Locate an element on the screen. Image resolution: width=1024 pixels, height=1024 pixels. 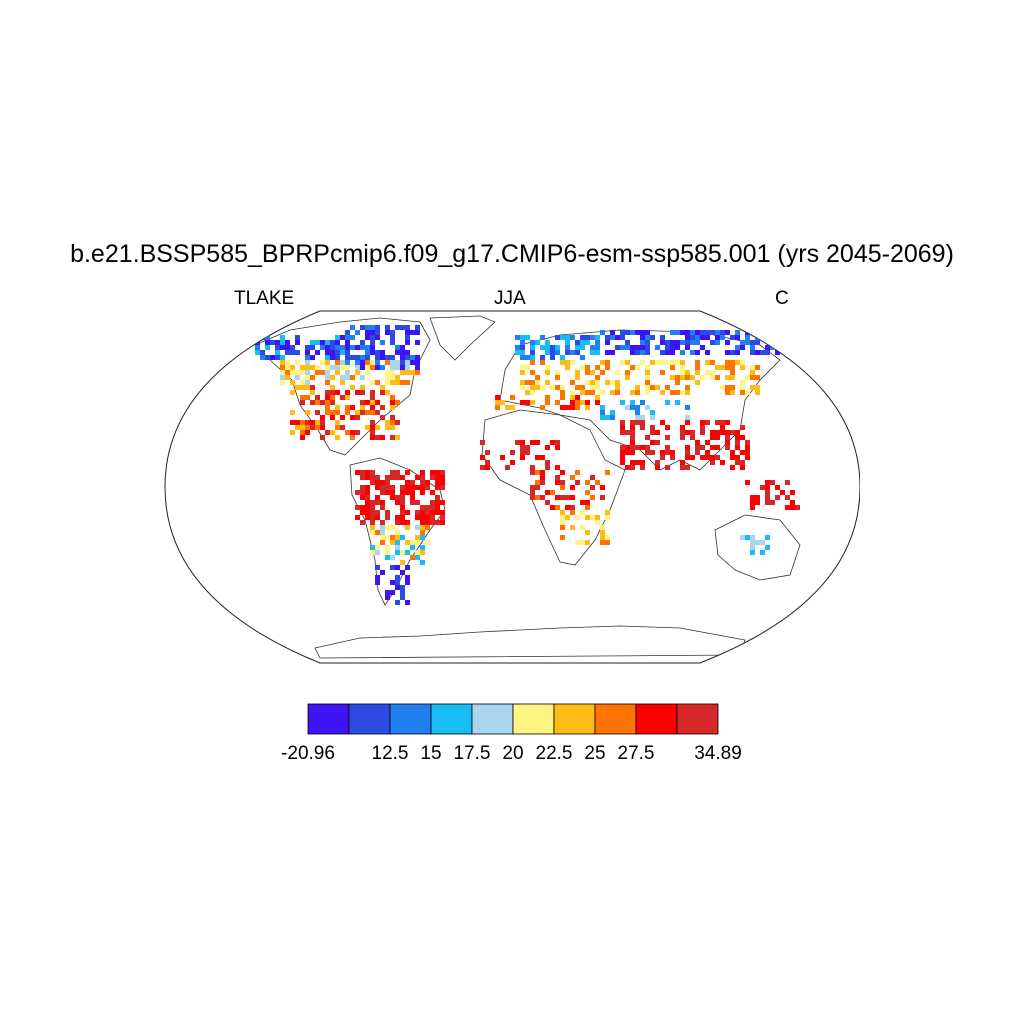
colorbar-tick-label: 34.89 is located at coordinates (718, 753).